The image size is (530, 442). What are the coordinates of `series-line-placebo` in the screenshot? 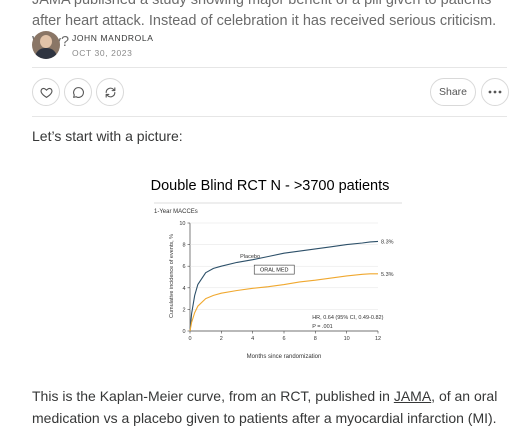 It's located at (284, 286).